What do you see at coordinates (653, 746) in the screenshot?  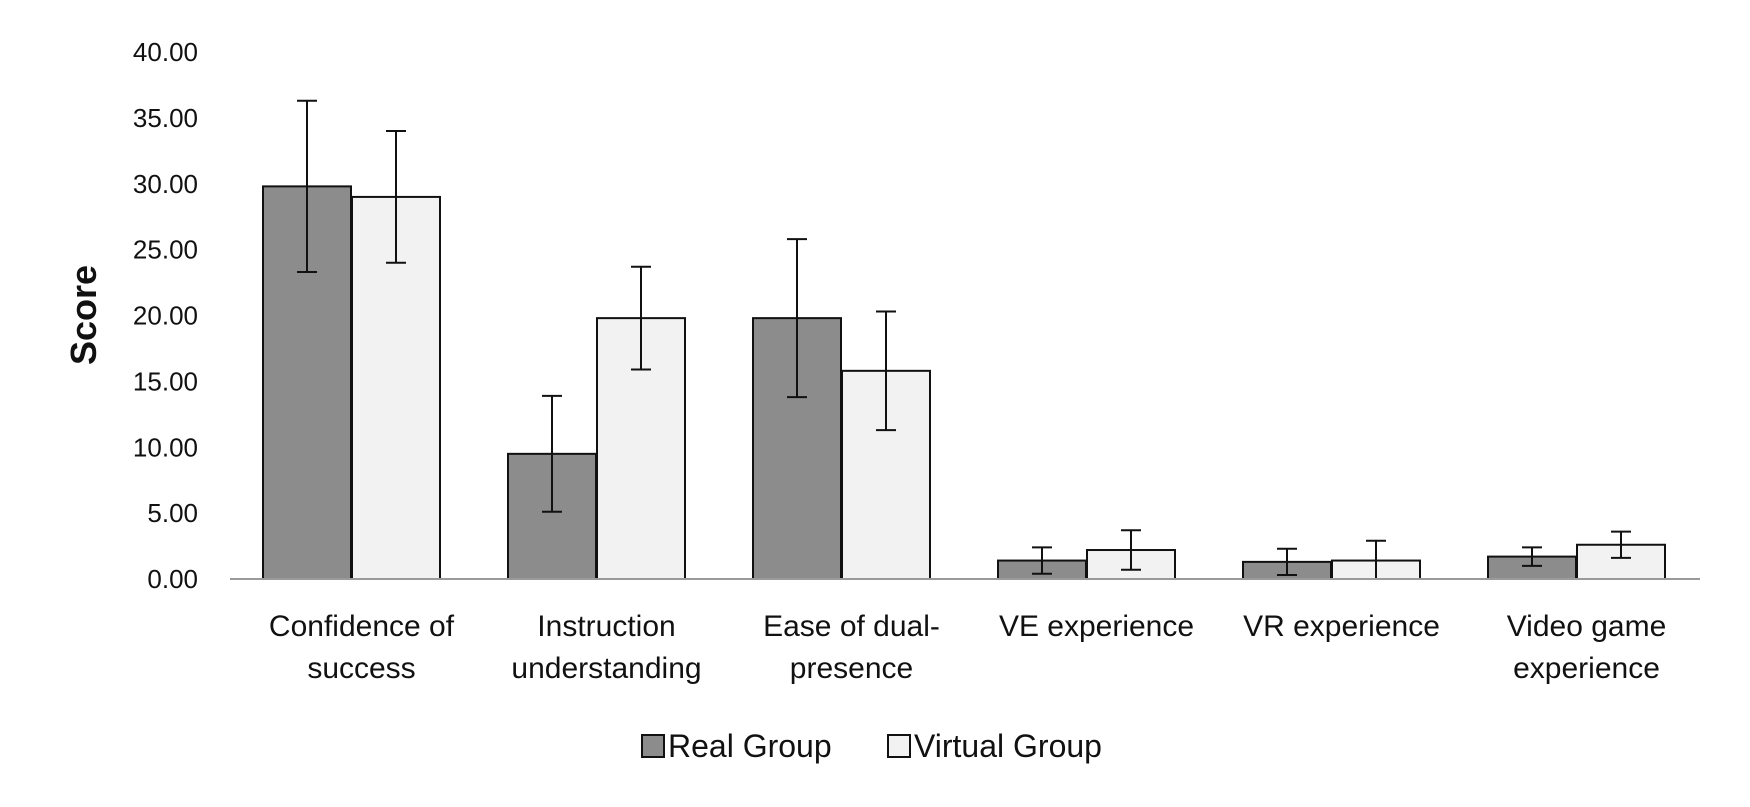 I see `legend-swatch-real` at bounding box center [653, 746].